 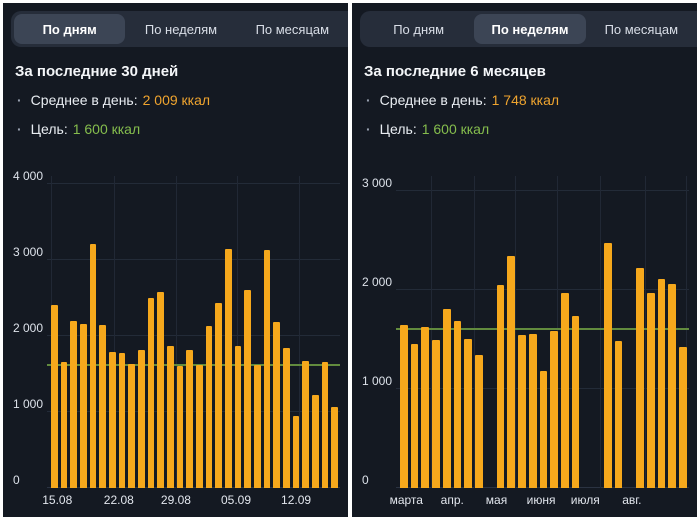 What do you see at coordinates (455, 71) in the screenshot?
I see `period-title: За последние 6 месяцев` at bounding box center [455, 71].